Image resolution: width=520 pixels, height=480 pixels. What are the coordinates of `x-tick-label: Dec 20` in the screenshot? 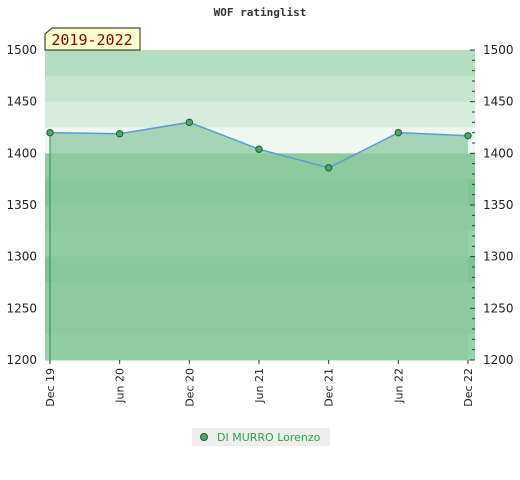 It's located at (189, 387).